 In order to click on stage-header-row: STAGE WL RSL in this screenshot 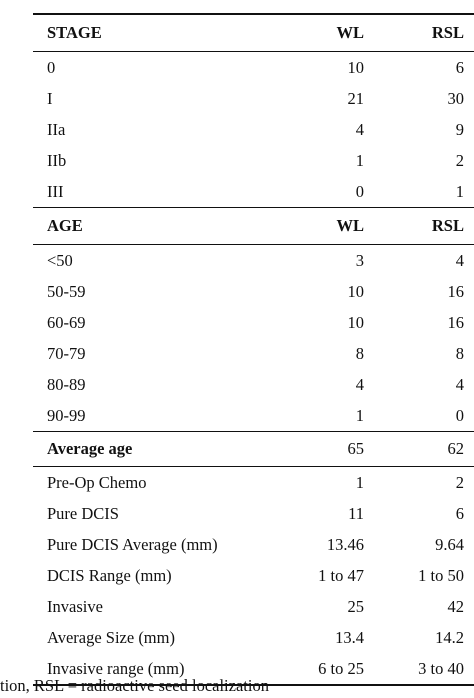, I will do `click(253, 32)`.